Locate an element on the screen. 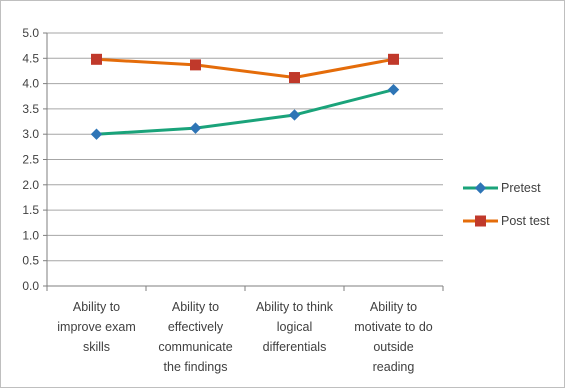 The height and width of the screenshot is (388, 565). y-tick-labels: 0.0 0.5 1.0 1.5 2.0 2.5 3.0 3.5 4.0 4.5 5.0 is located at coordinates (30, 159).